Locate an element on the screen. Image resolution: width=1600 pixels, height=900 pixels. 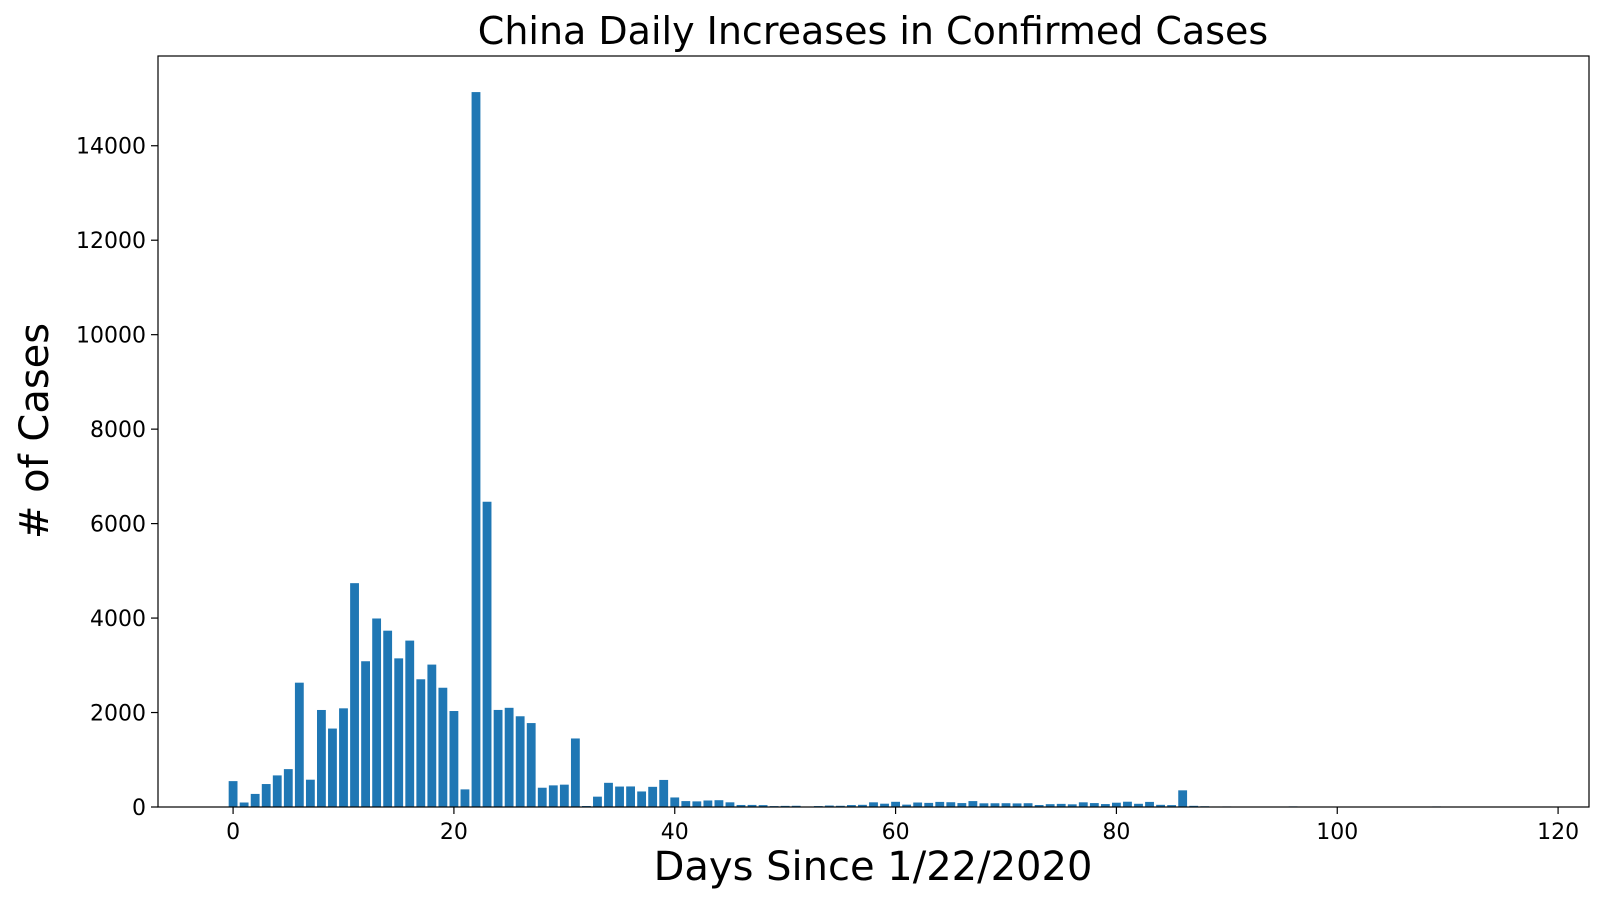
y-tick-label: 2000 is located at coordinates (118, 714).